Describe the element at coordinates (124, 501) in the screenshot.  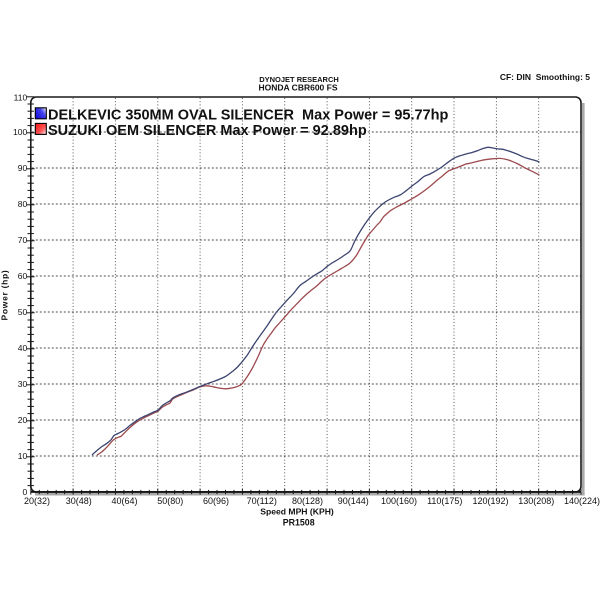
I see `svg-text: 40(64)` at that location.